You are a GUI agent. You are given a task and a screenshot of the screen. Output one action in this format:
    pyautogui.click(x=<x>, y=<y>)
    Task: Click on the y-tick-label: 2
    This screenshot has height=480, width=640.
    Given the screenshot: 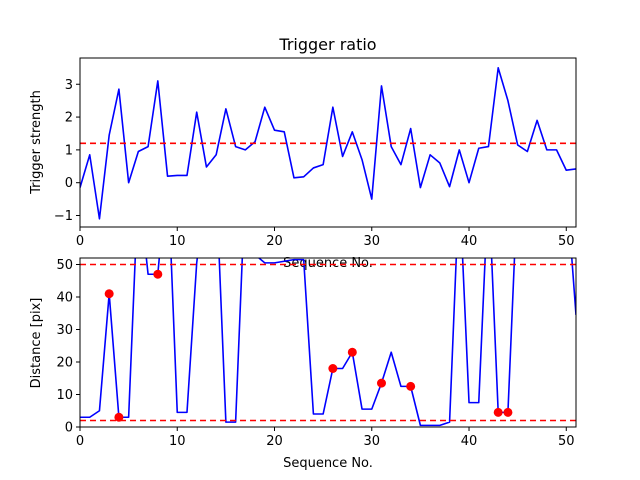 What is the action you would take?
    pyautogui.click(x=69, y=118)
    